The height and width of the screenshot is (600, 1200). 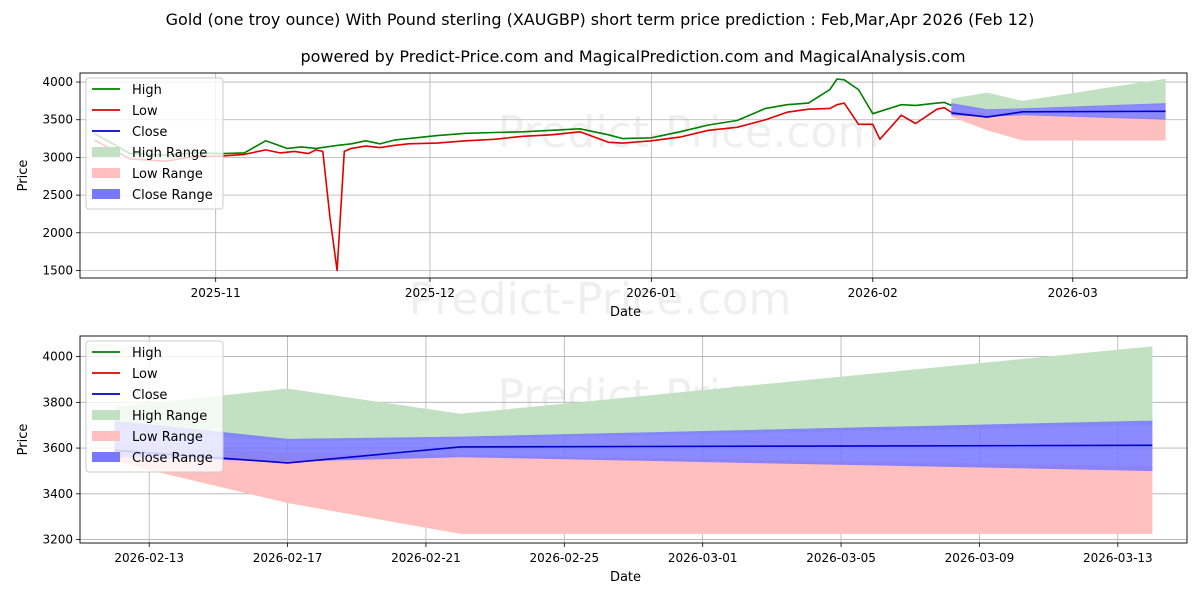 What do you see at coordinates (1058, 114) in the screenshot?
I see `close-series-line` at bounding box center [1058, 114].